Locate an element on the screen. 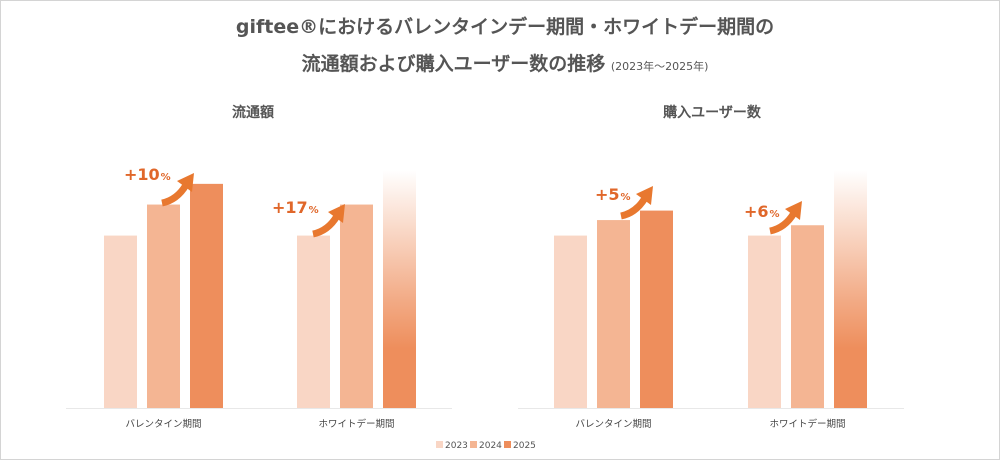 Image resolution: width=1000 pixels, height=460 pixels. chart-title-line2-sub: (2023年～2025年) is located at coordinates (660, 66).